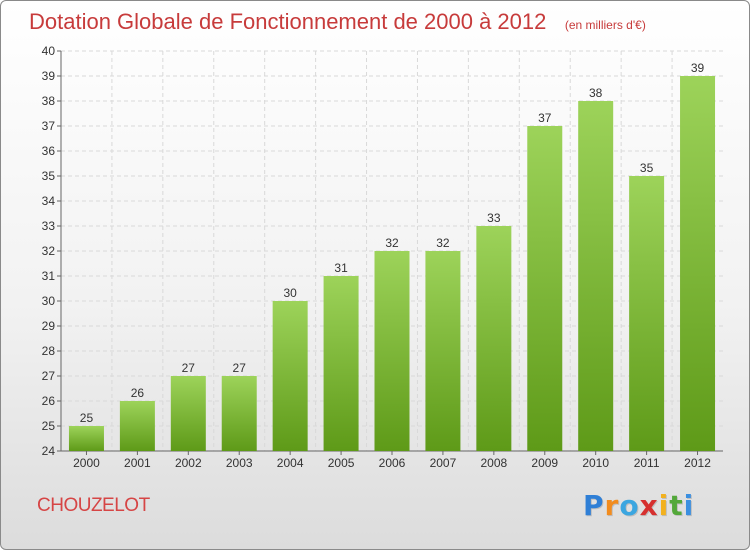 Image resolution: width=750 pixels, height=550 pixels. Describe the element at coordinates (138, 393) in the screenshot. I see `bar-value-label: 26` at that location.